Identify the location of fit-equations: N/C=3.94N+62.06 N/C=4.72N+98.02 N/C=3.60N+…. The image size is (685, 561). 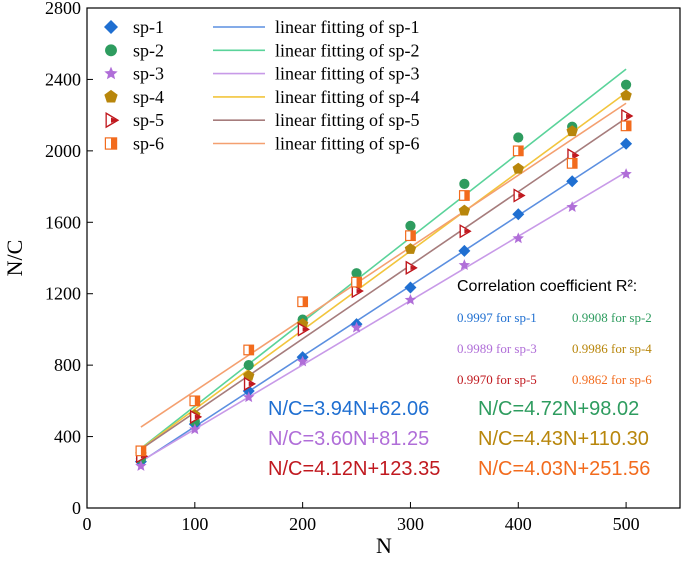
(459, 439).